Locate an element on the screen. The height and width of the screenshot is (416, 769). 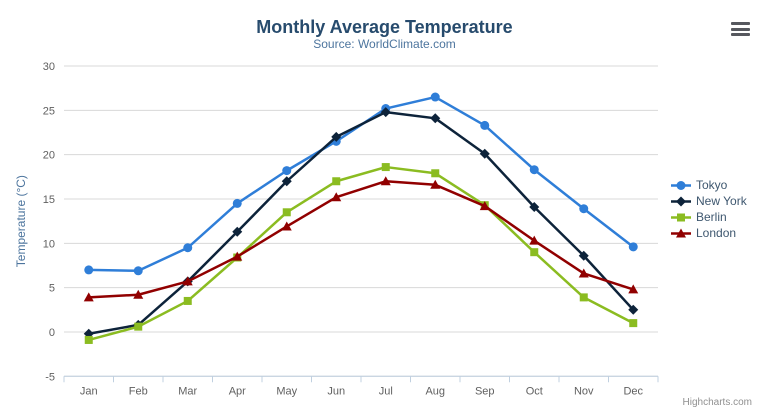
svg-text: Jan is located at coordinates (89, 391).